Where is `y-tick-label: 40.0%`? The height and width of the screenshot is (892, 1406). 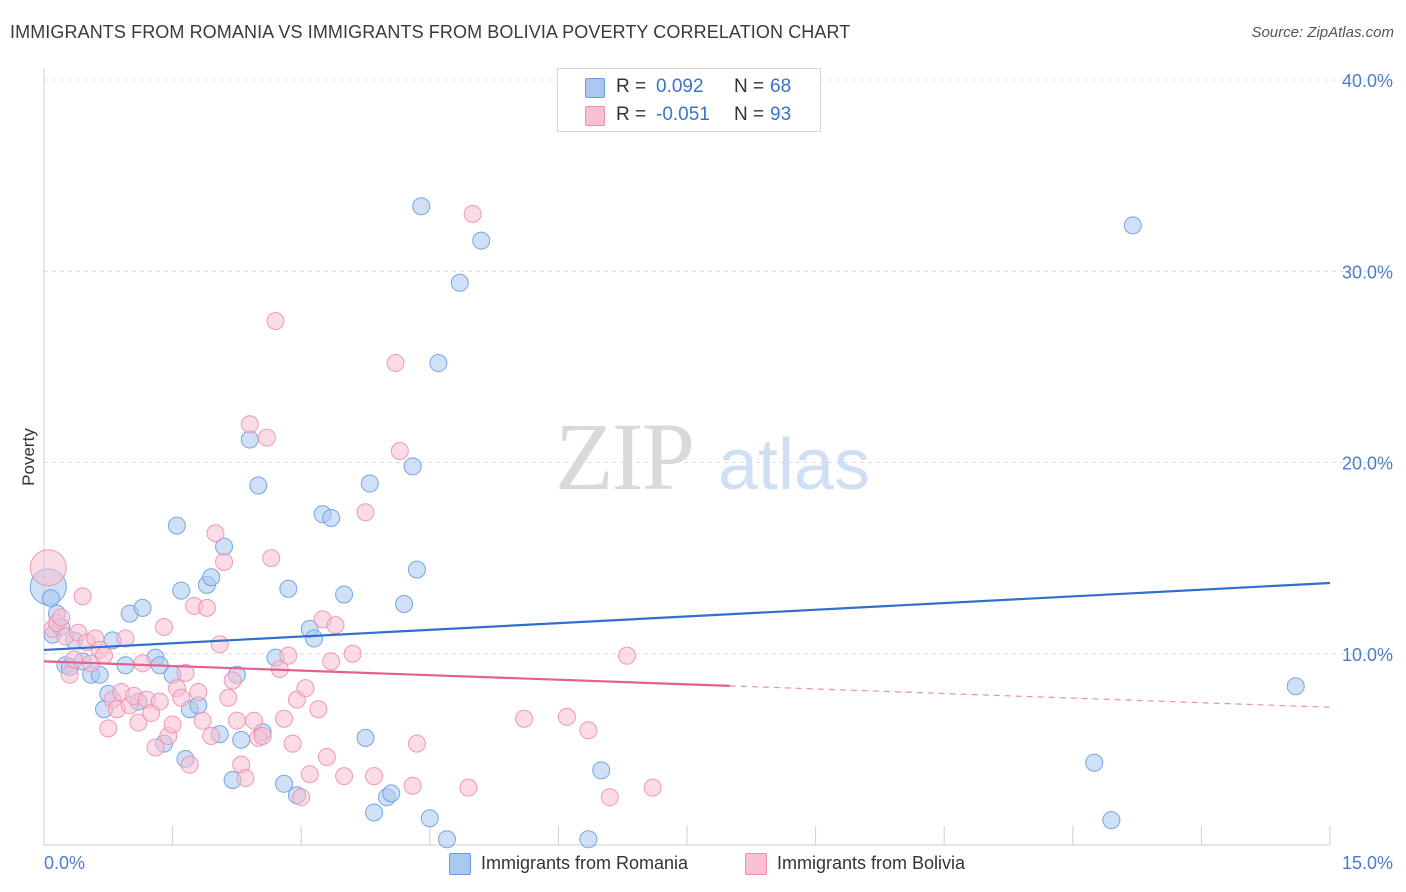
y-tick-label: 40.0% is located at coordinates (1367, 81).